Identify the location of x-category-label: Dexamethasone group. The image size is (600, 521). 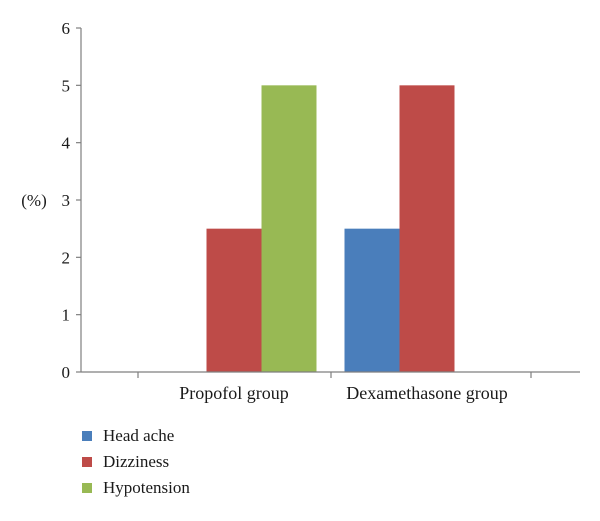
(426, 393).